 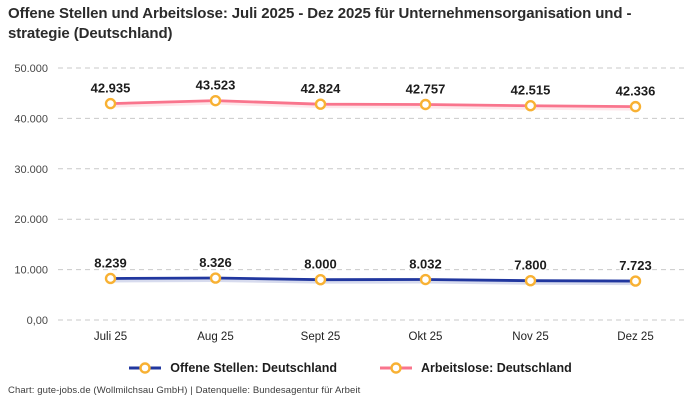 What do you see at coordinates (215, 337) in the screenshot?
I see `x-axis-tick-label: Aug 25` at bounding box center [215, 337].